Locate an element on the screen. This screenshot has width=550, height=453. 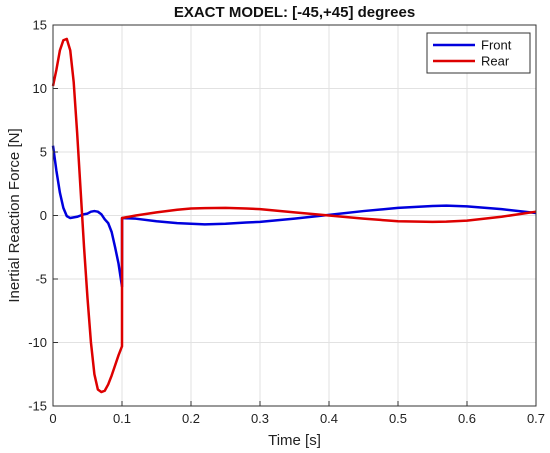
y-tick-label: 5 is located at coordinates (43, 152).